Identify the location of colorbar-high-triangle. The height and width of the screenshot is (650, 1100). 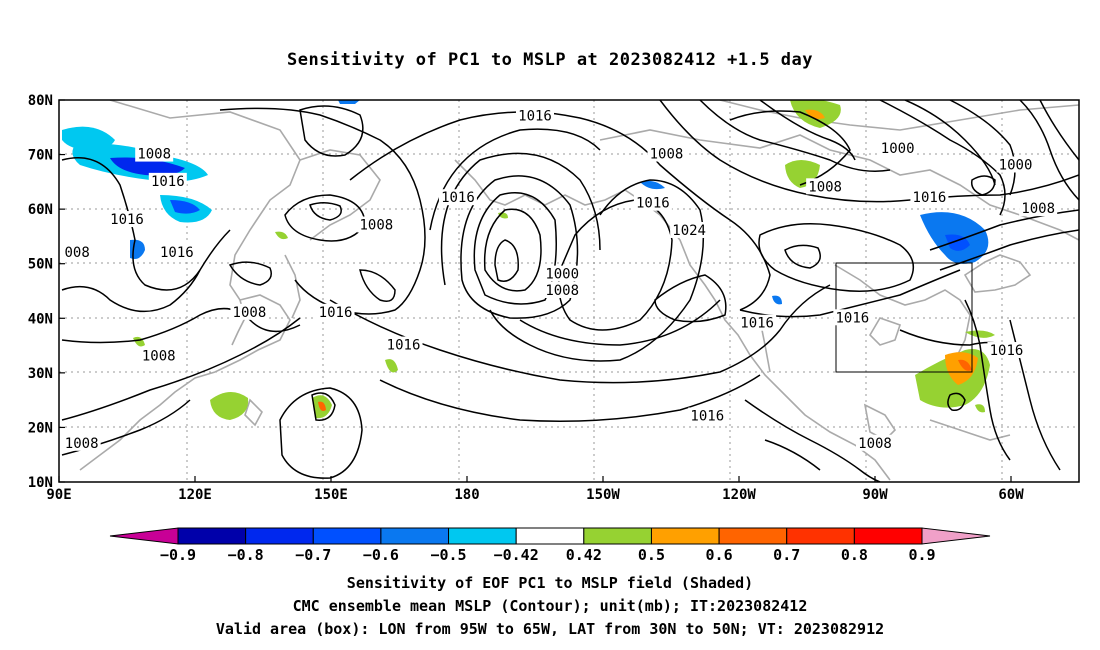
(956, 536).